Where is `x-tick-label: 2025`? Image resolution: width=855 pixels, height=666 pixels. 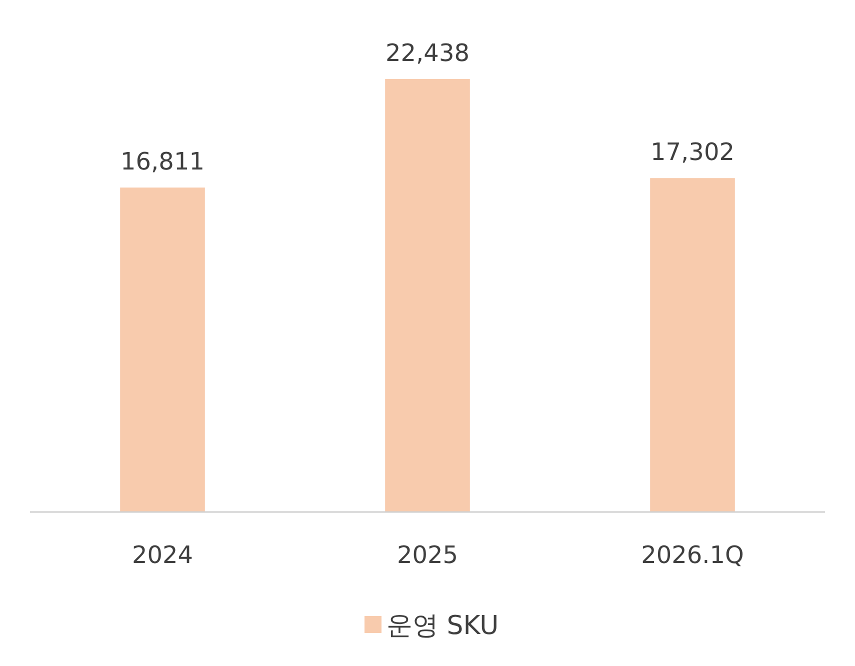
x-tick-label: 2025 is located at coordinates (427, 555).